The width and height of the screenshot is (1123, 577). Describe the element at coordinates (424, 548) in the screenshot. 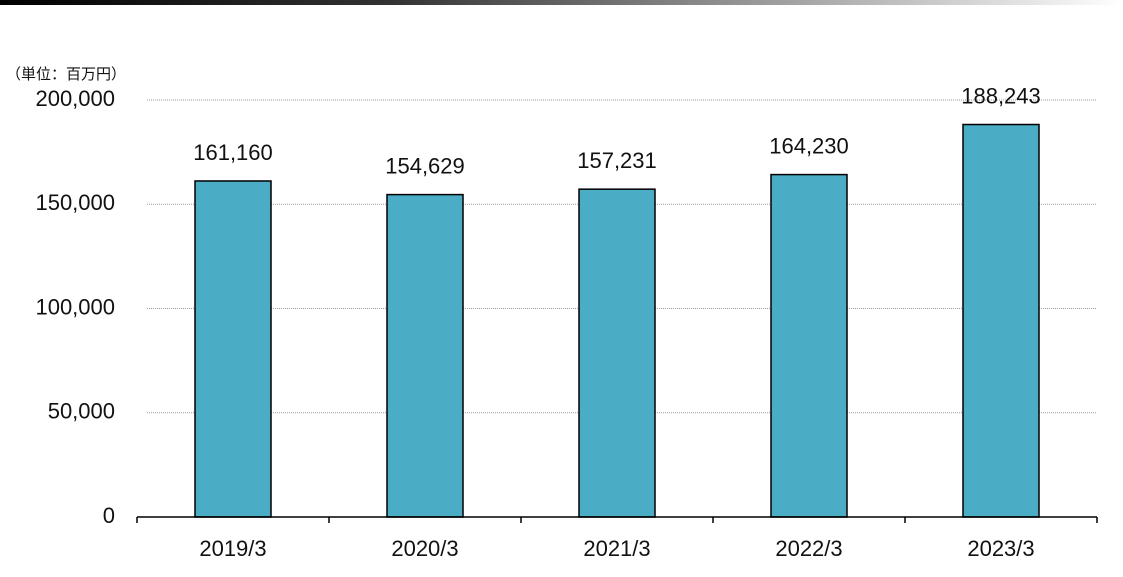

I see `x-tick-label: 2020/3` at that location.